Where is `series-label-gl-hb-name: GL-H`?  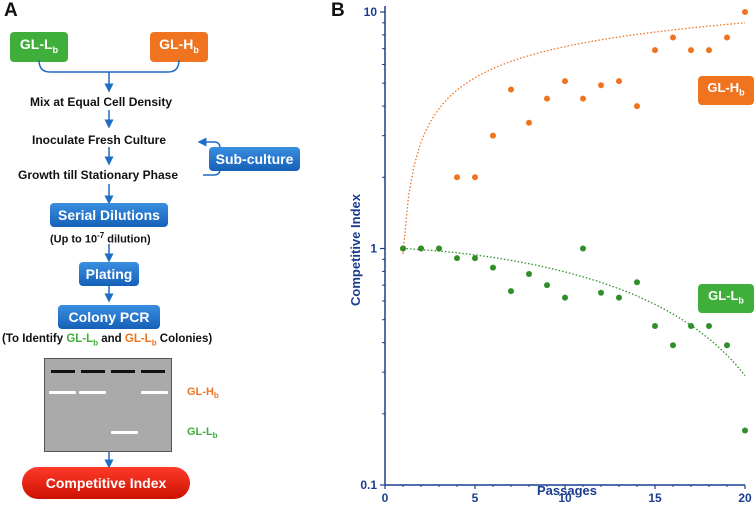 series-label-gl-hb-name: GL-H is located at coordinates (723, 87).